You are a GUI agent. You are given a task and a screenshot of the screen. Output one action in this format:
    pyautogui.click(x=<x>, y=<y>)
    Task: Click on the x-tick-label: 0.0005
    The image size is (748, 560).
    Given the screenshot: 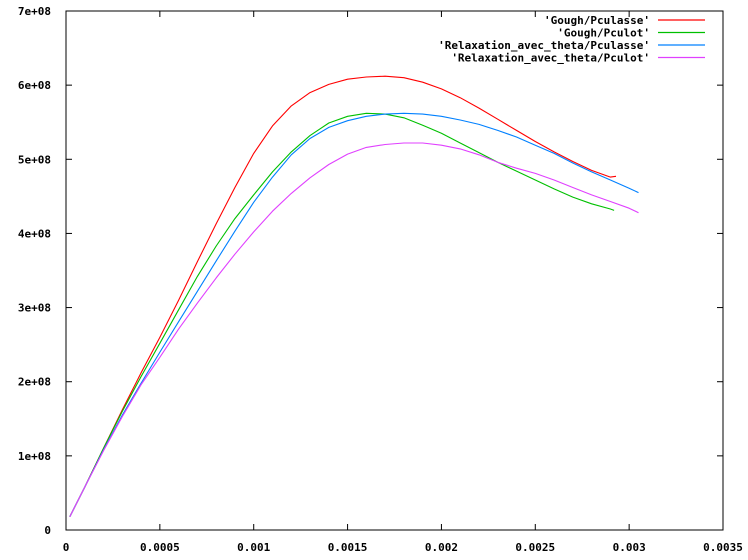 What is the action you would take?
    pyautogui.click(x=160, y=547)
    